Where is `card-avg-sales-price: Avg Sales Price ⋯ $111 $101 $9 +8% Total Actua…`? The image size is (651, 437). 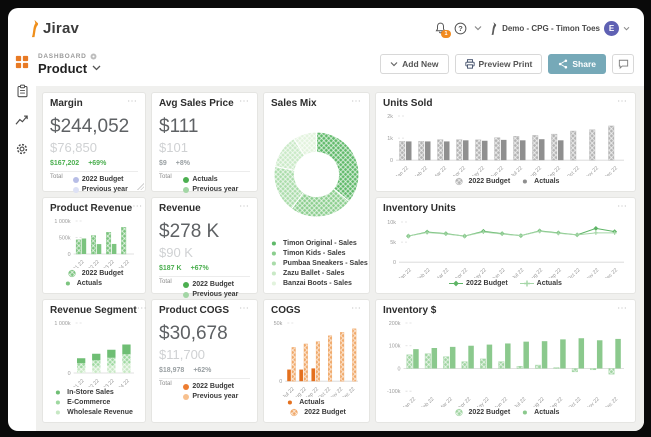 card-avg-sales-price: Avg Sales Price ⋯ $111 $101 $9 +8% Total Actua… is located at coordinates (204, 143).